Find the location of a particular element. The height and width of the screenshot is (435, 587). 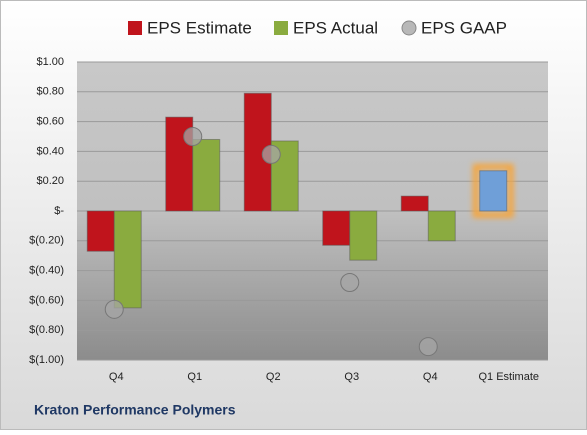

y-tick-label: $(0.60) is located at coordinates (46, 300).